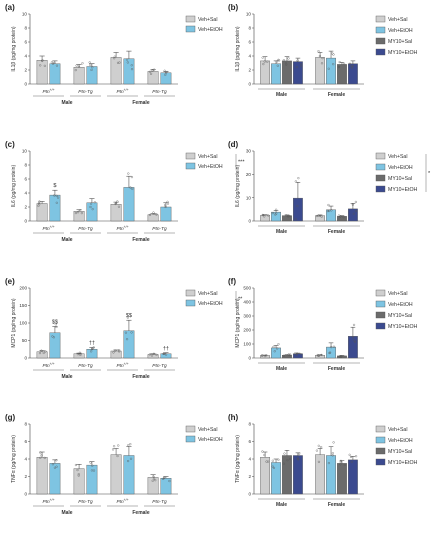 The height and width of the screenshot is (550, 438). I want to click on y-tick-label: 6, so click(249, 42).